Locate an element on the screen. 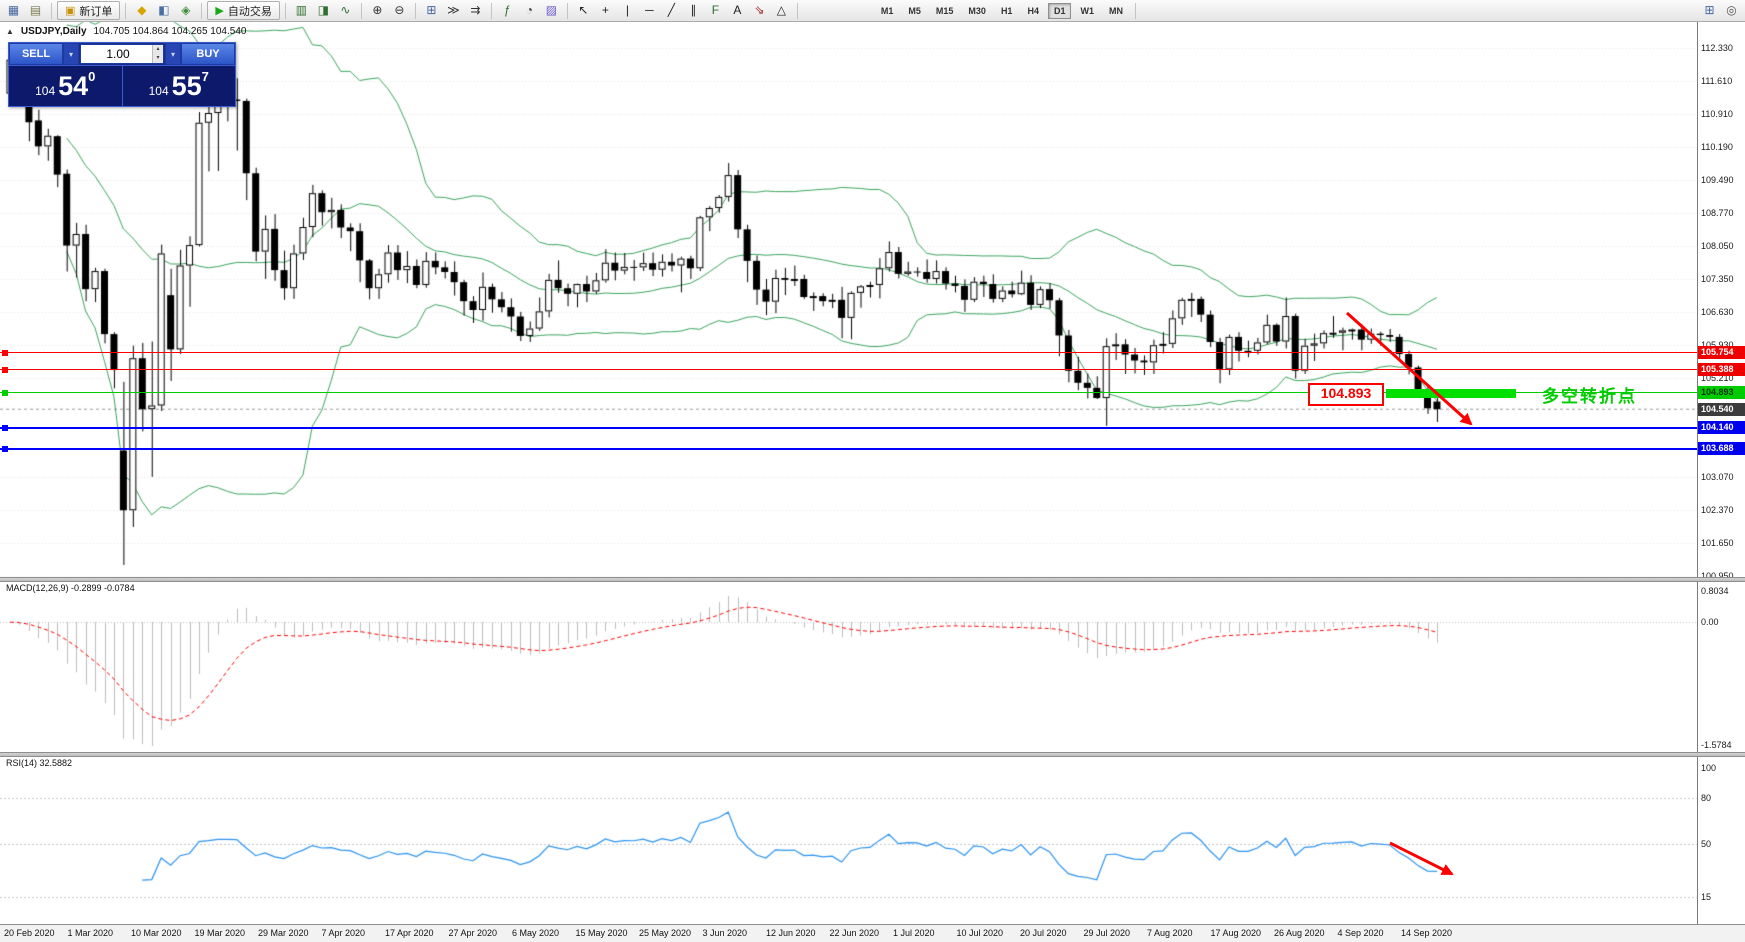 Image resolution: width=1745 pixels, height=942 pixels. turning-point-highlight-bar is located at coordinates (1451, 393).